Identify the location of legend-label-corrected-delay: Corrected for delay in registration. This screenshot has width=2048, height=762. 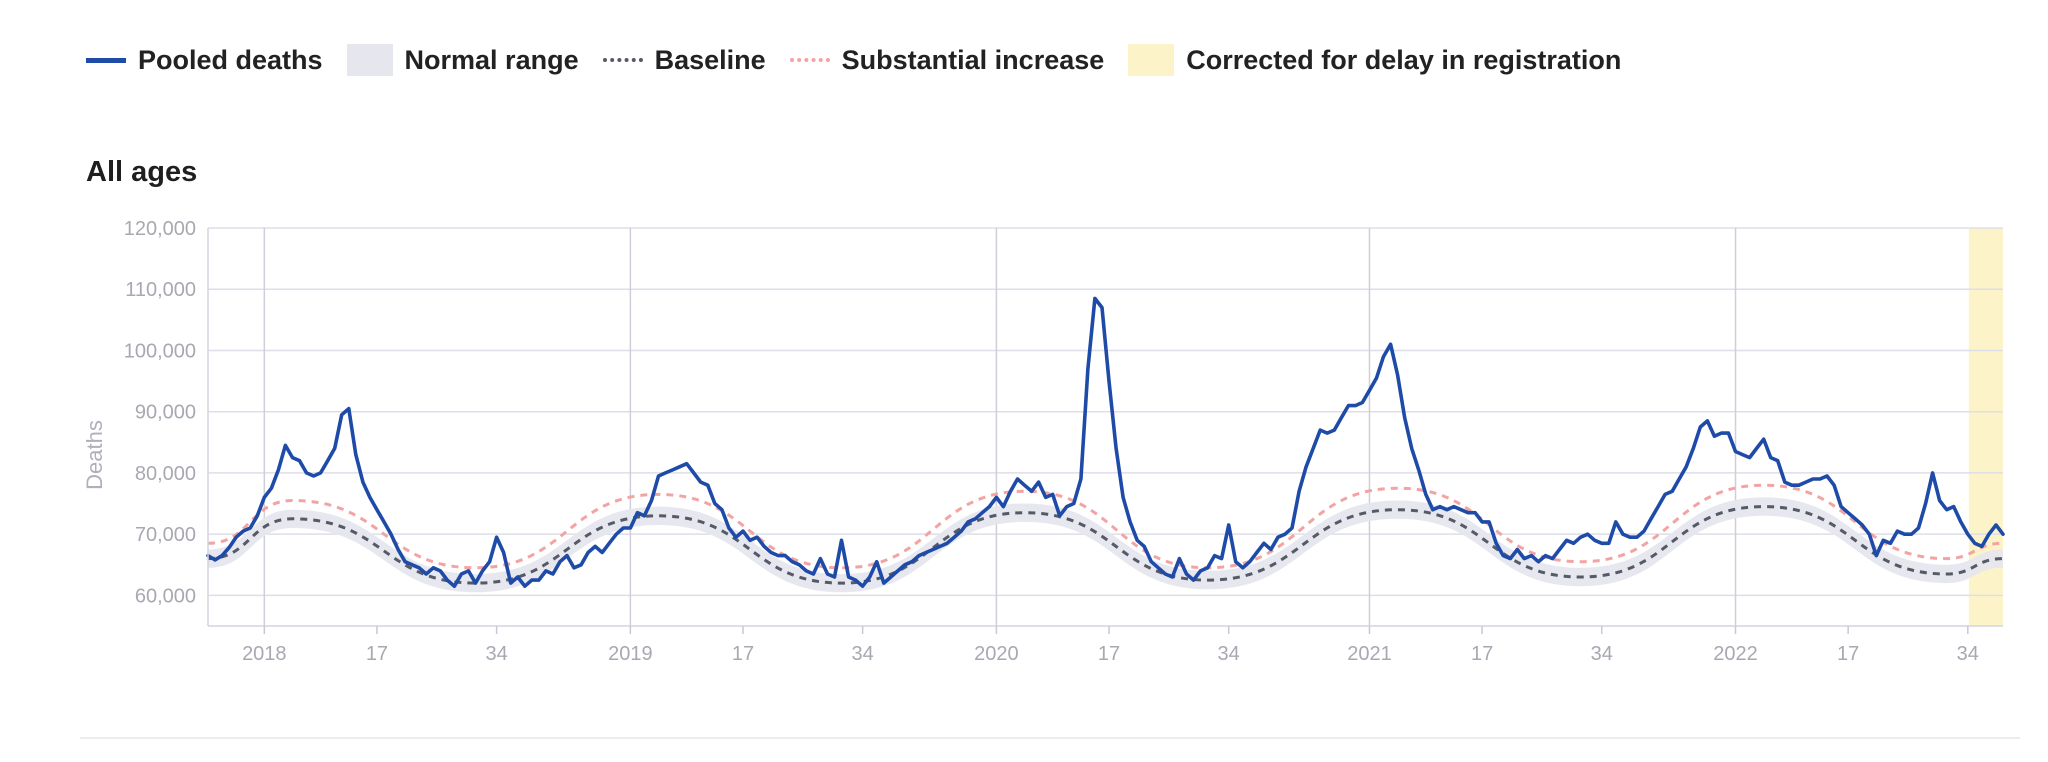
(1404, 59).